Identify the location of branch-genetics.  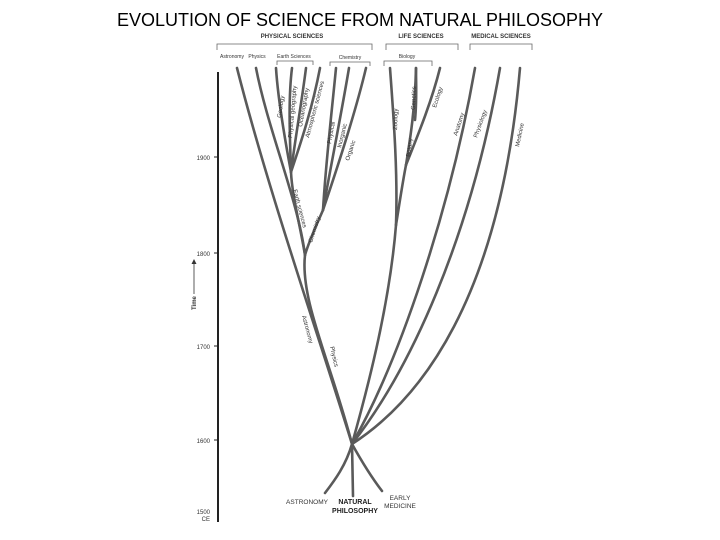
(415, 94).